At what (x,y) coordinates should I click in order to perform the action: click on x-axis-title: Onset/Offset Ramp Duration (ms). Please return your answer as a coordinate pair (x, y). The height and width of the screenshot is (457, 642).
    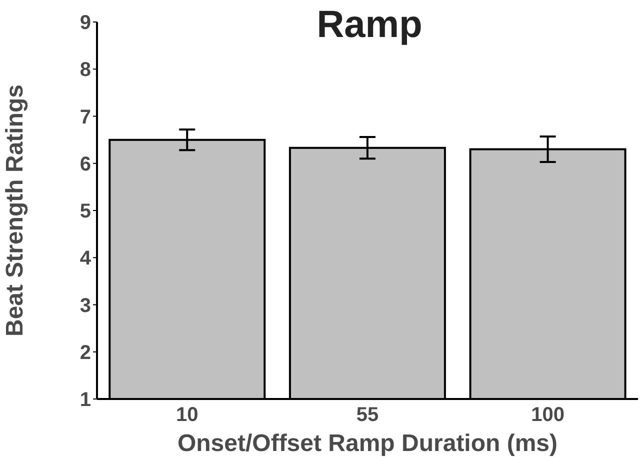
    Looking at the image, I should click on (367, 443).